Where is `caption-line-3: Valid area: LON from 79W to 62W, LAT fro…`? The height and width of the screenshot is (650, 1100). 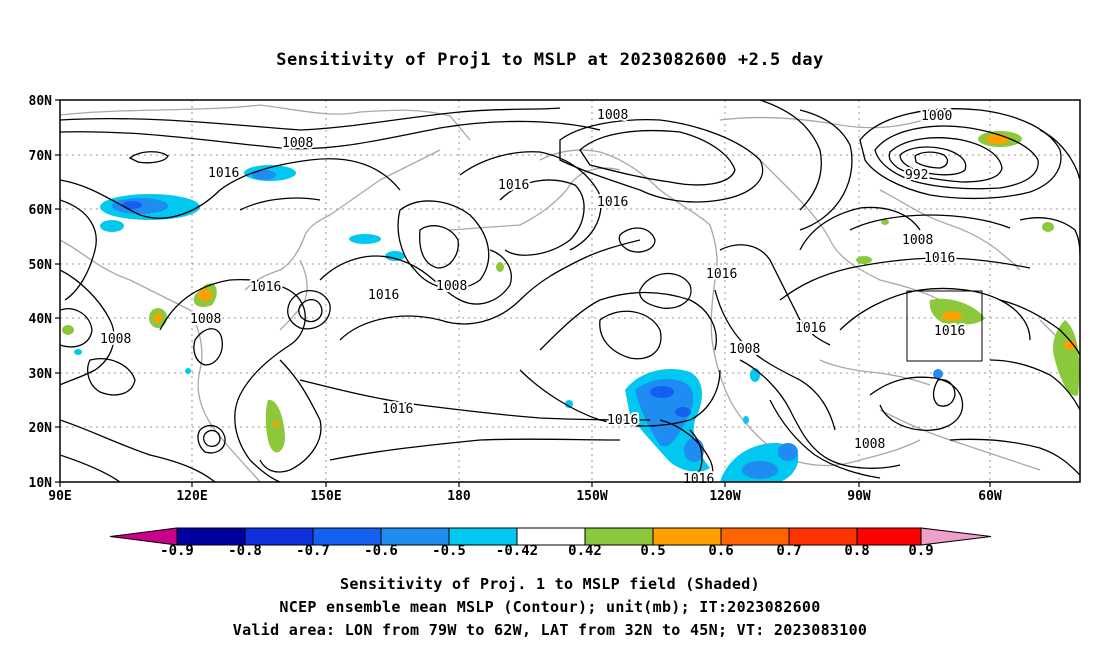 caption-line-3: Valid area: LON from 79W to 62W, LAT fro… is located at coordinates (550, 630).